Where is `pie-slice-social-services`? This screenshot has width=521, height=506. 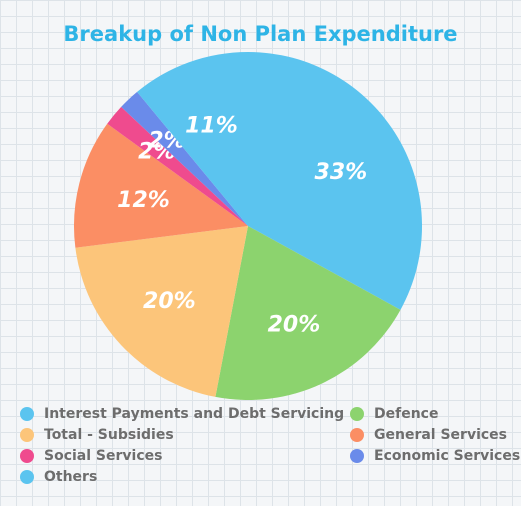 pie-slice-social-services is located at coordinates (177, 166).